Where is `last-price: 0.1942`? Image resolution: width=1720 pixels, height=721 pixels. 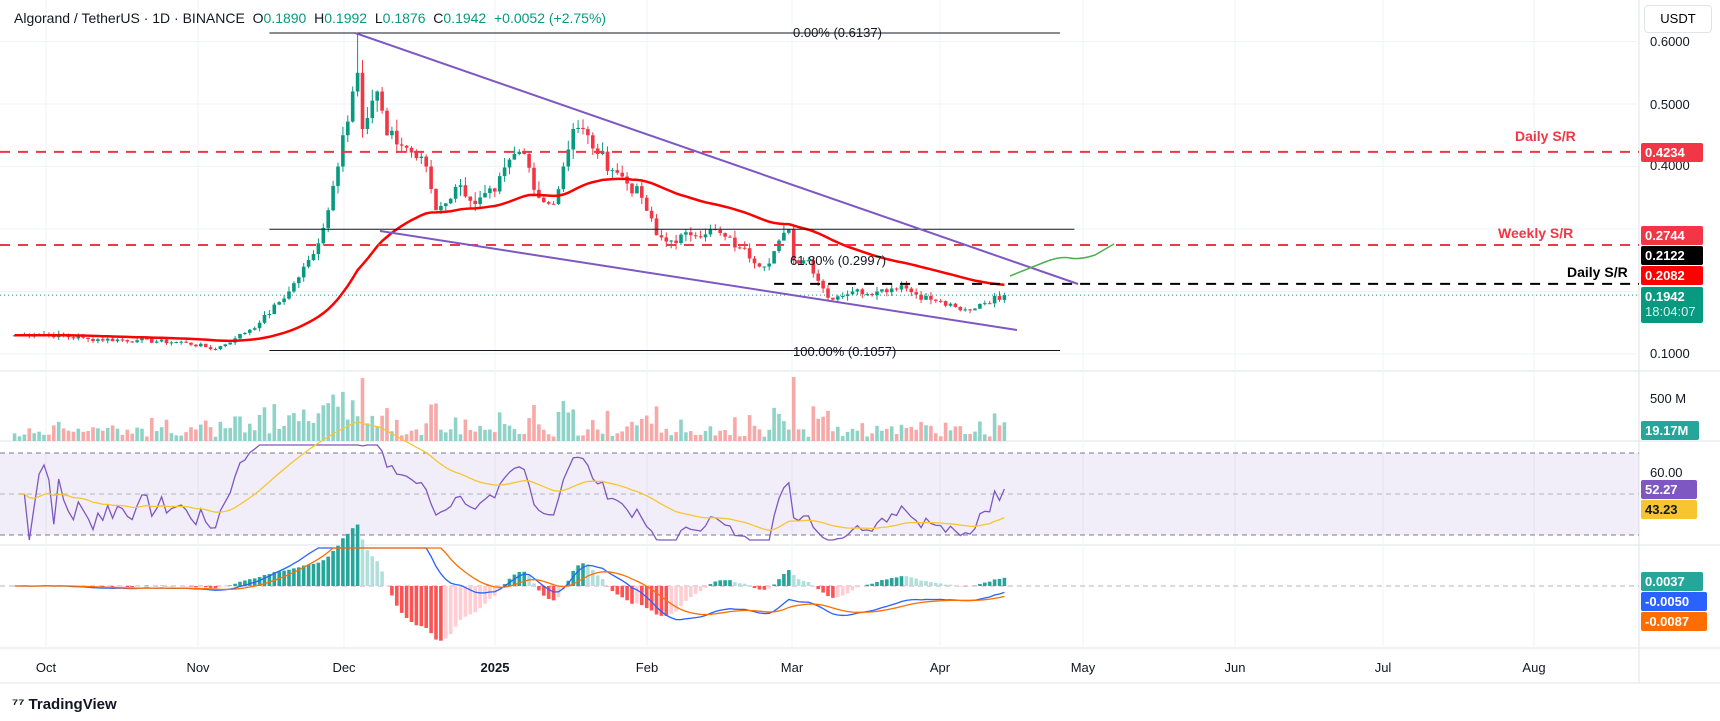
last-price: 0.1942 is located at coordinates (1665, 296).